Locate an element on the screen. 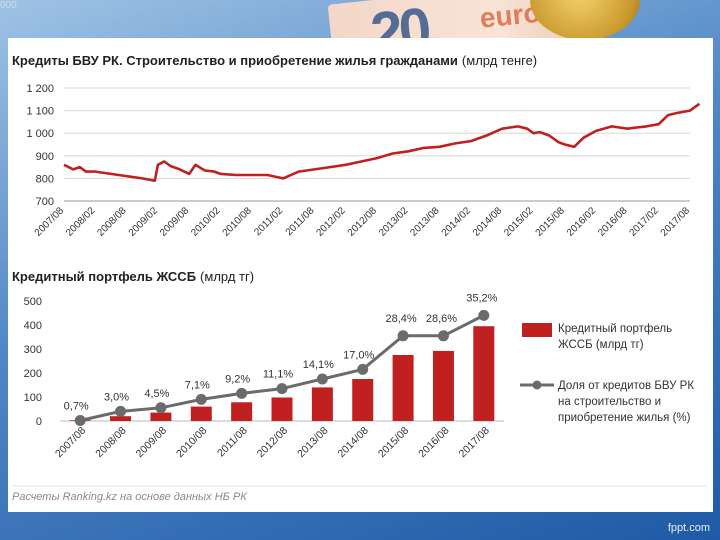  x-tick-label: 2010/02 is located at coordinates (206, 222).